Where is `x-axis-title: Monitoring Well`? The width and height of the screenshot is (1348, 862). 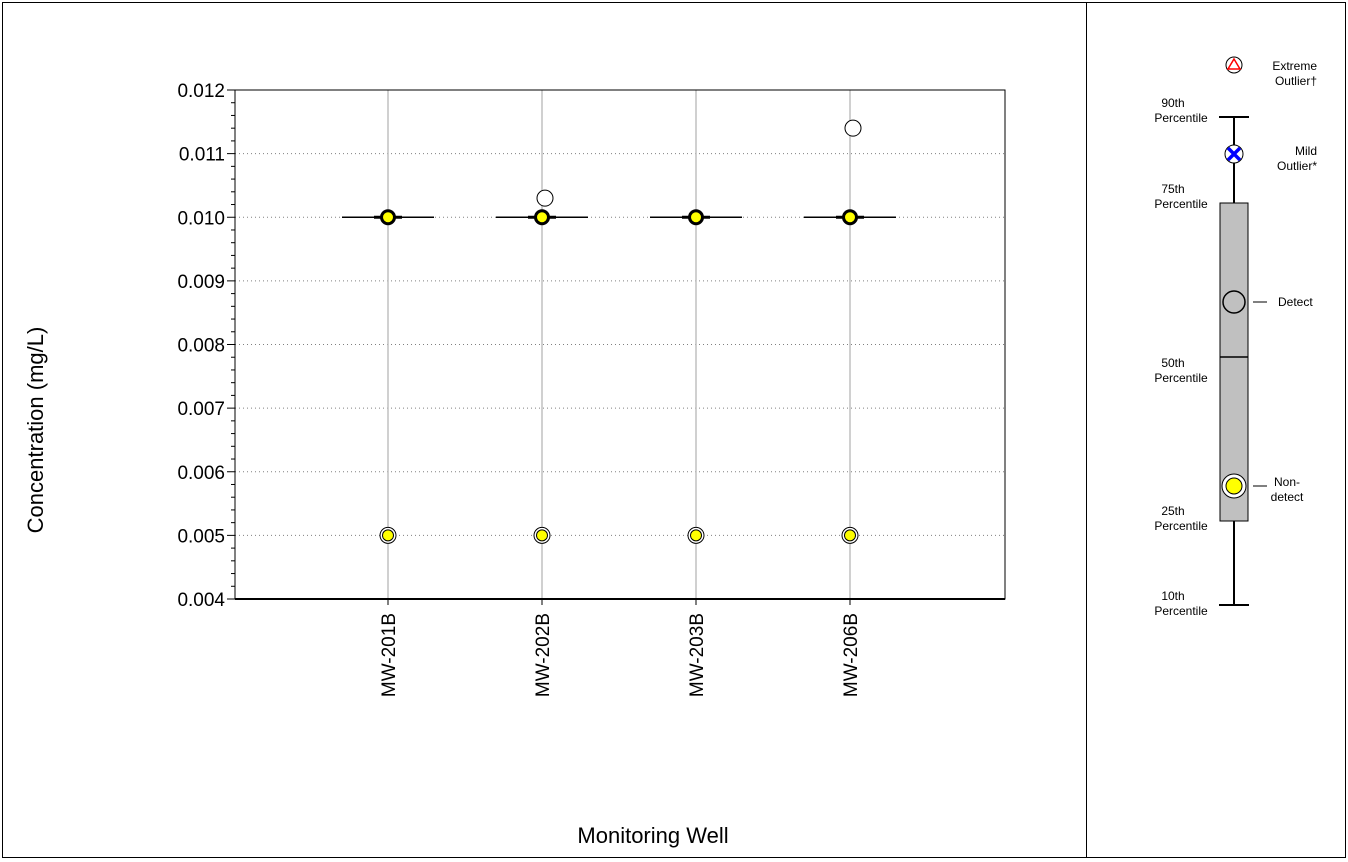
x-axis-title: Monitoring Well is located at coordinates (652, 835).